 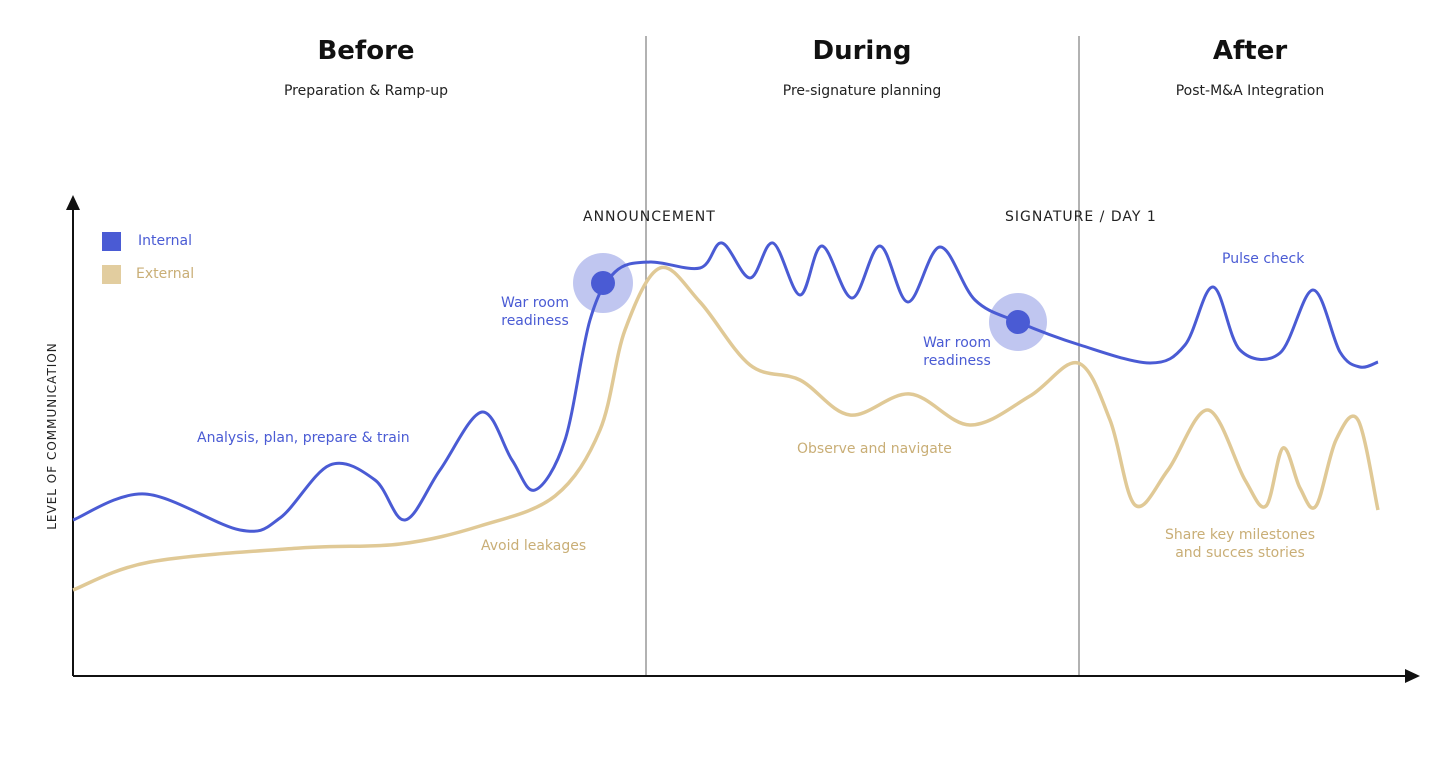 I want to click on milestone-label: SIGNATURE / DAY 1, so click(x=1081, y=217).